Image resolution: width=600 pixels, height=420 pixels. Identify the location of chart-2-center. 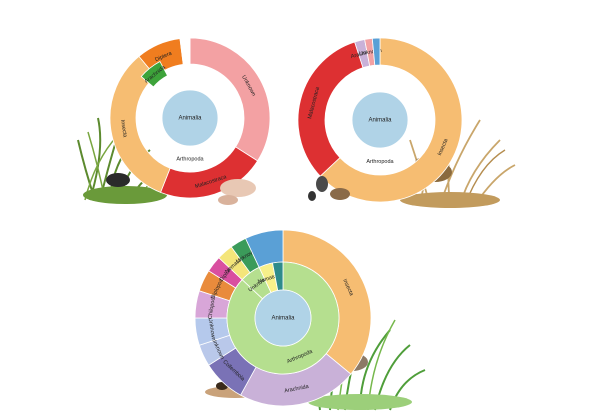
(380, 120).